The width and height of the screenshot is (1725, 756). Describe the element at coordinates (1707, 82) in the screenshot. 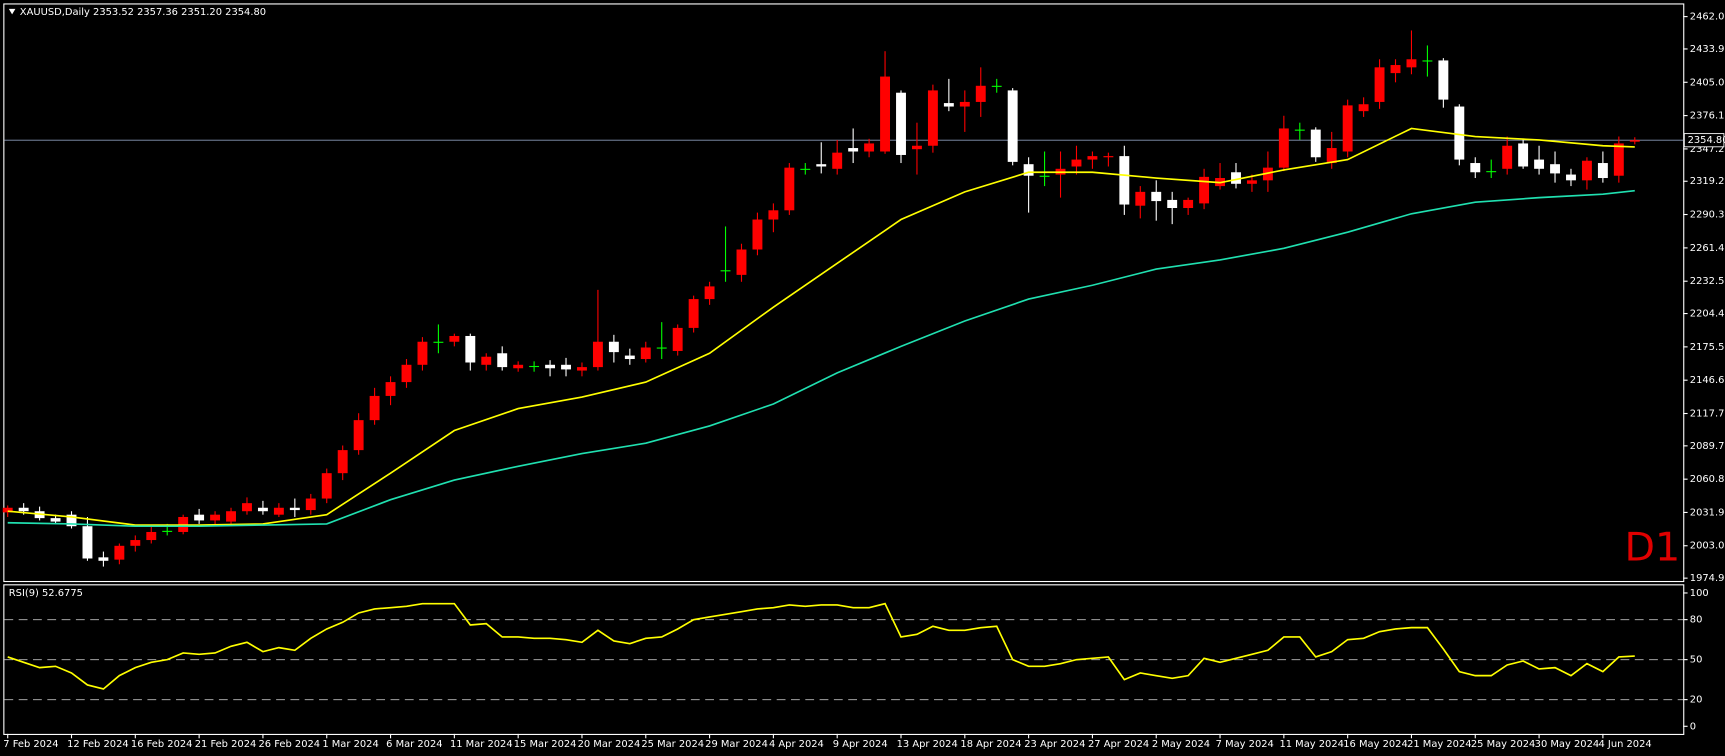

I see `y-tick-label: 2405.05` at that location.